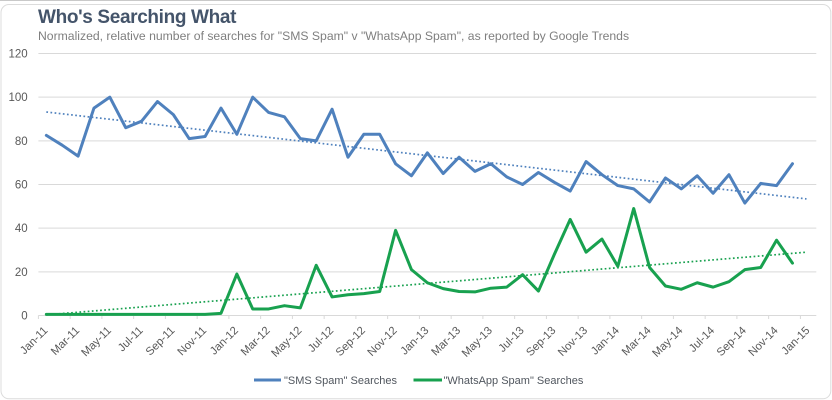 This screenshot has width=832, height=400. I want to click on svg-text: 0, so click(24, 317).